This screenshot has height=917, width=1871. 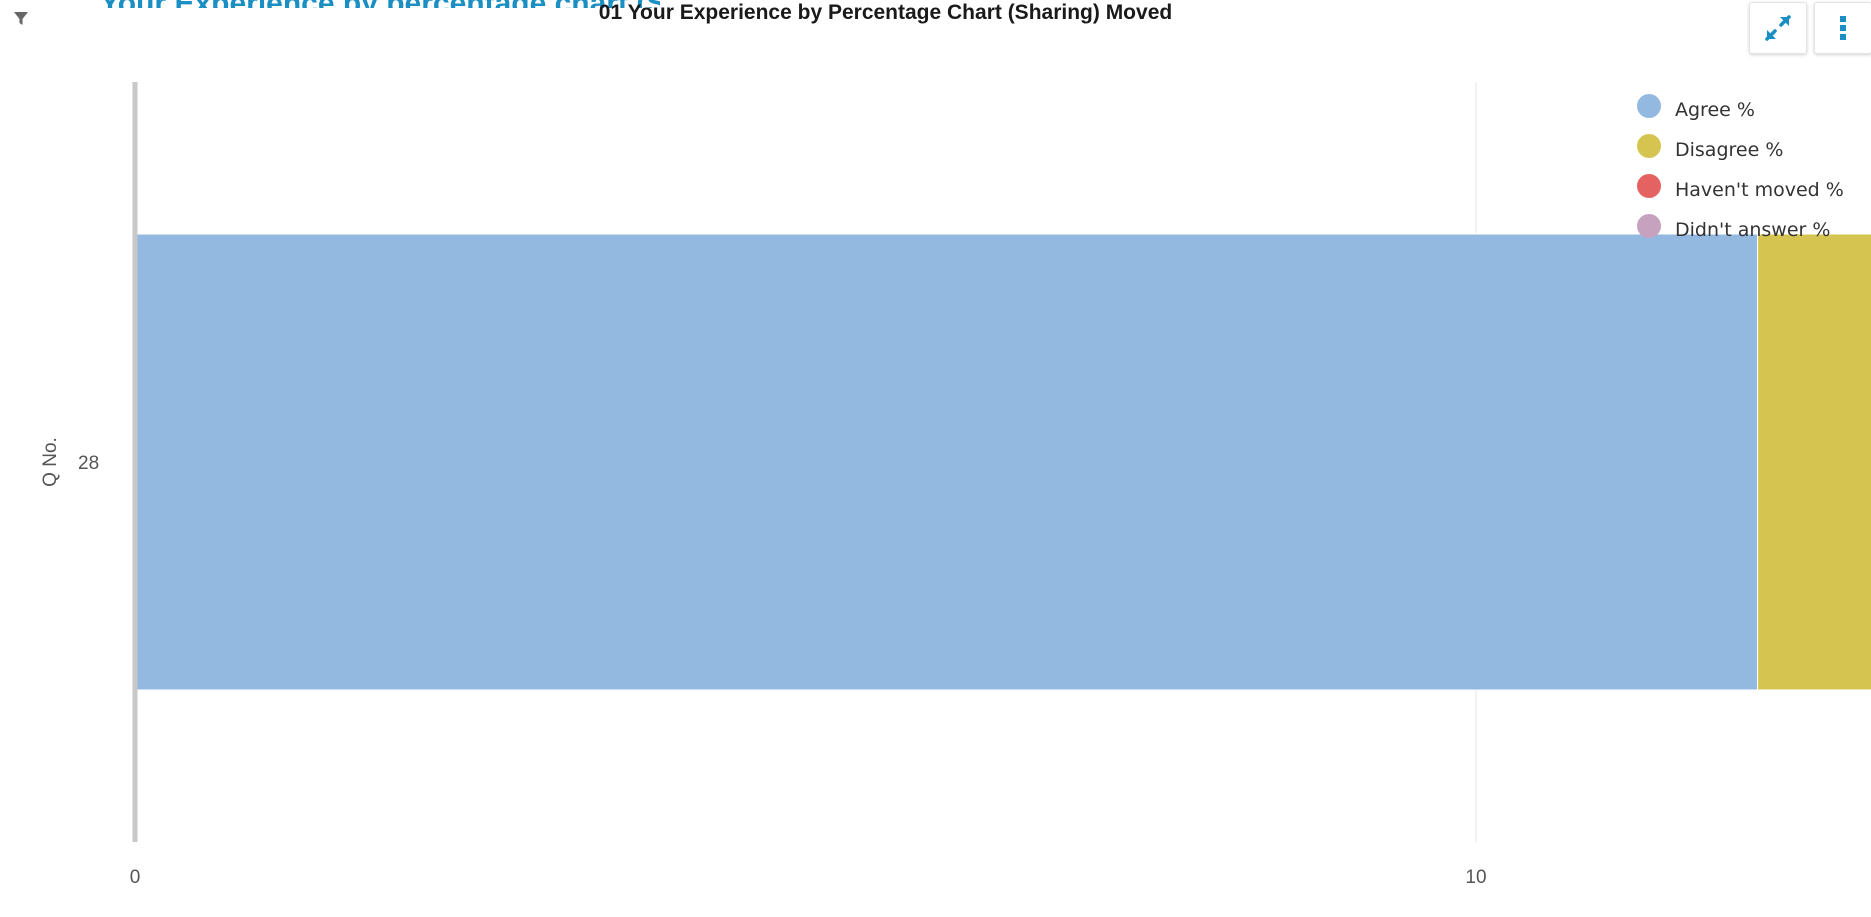 I want to click on legend-label: Haven't moved %, so click(x=1759, y=190).